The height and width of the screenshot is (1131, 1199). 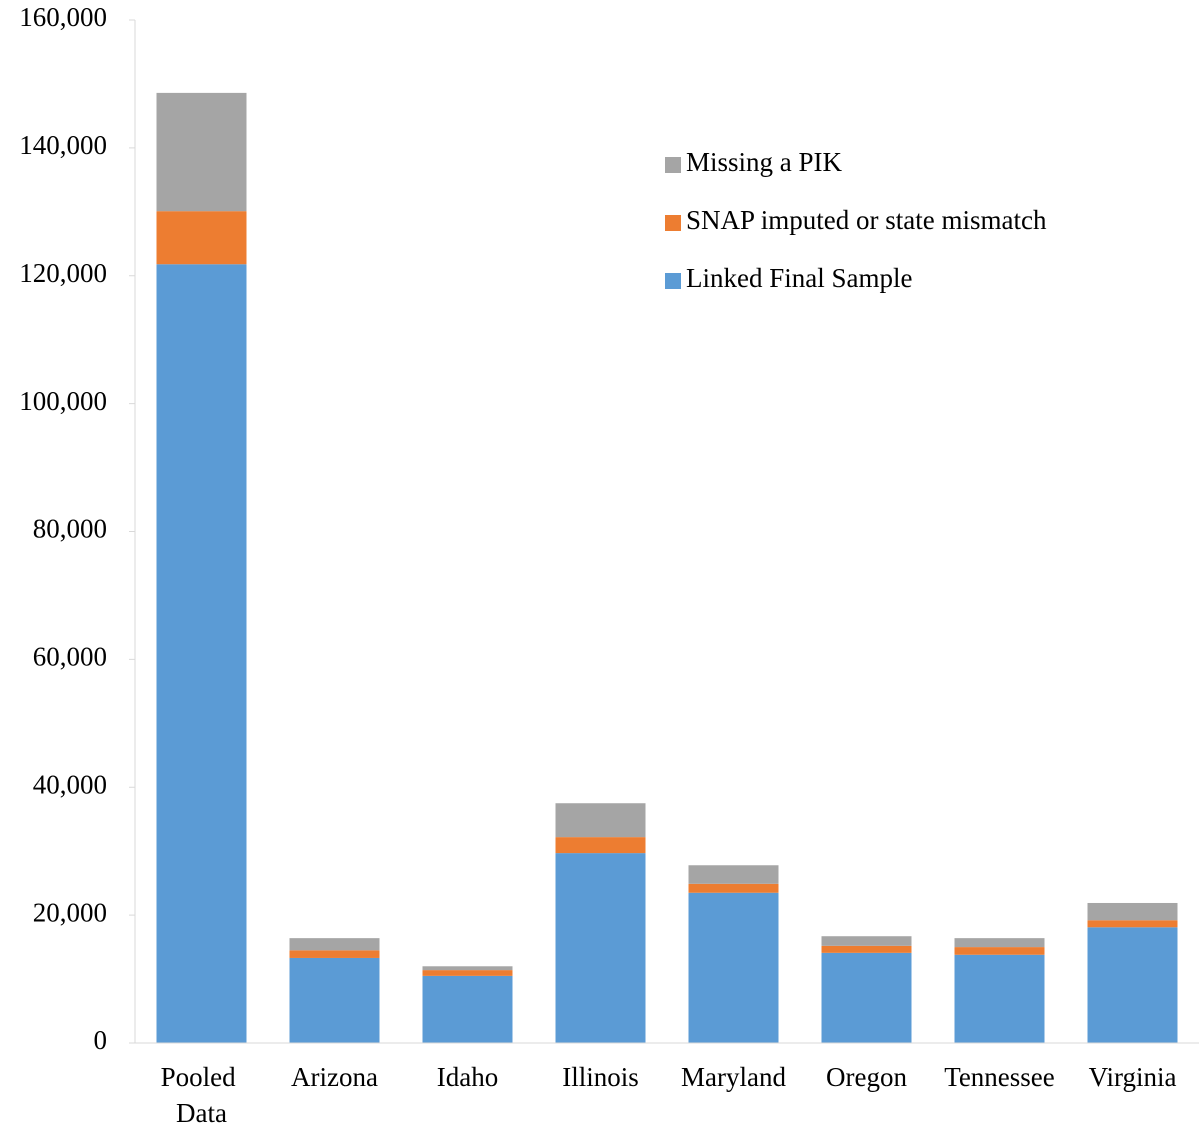 What do you see at coordinates (70, 912) in the screenshot?
I see `y-tick-label: 20,000` at bounding box center [70, 912].